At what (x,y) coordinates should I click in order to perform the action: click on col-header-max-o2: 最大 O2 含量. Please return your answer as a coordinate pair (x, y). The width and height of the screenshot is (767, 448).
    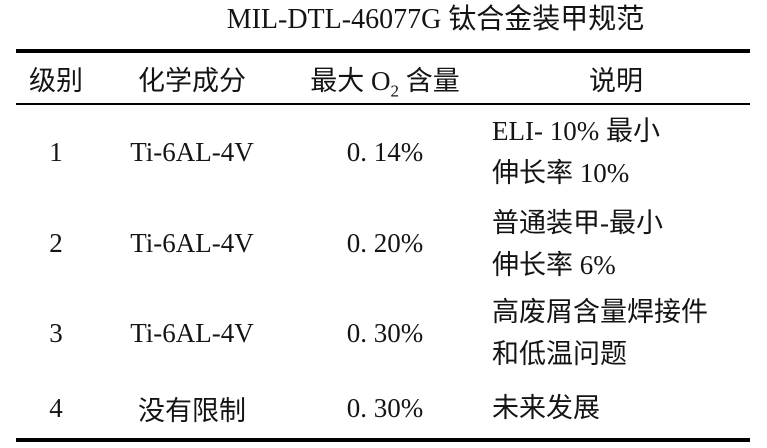
    Looking at the image, I should click on (385, 79).